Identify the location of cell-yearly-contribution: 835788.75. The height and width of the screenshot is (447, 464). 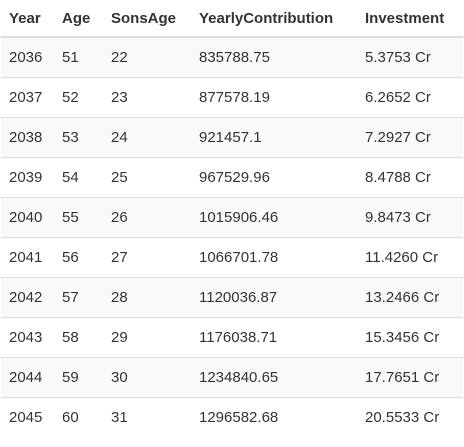
(274, 57).